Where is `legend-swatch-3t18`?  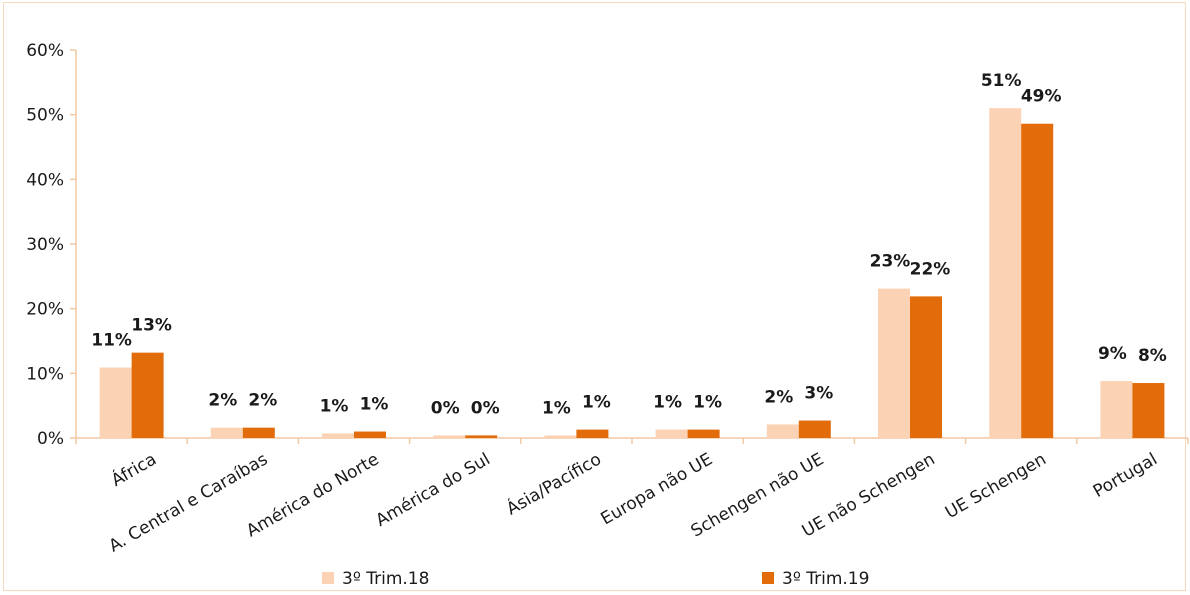
legend-swatch-3t18 is located at coordinates (328, 578).